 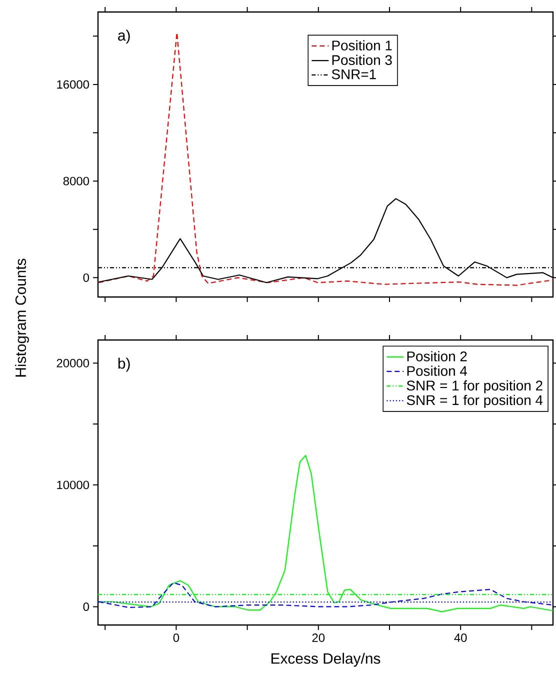 What do you see at coordinates (362, 45) in the screenshot?
I see `legend-label: Position 1` at bounding box center [362, 45].